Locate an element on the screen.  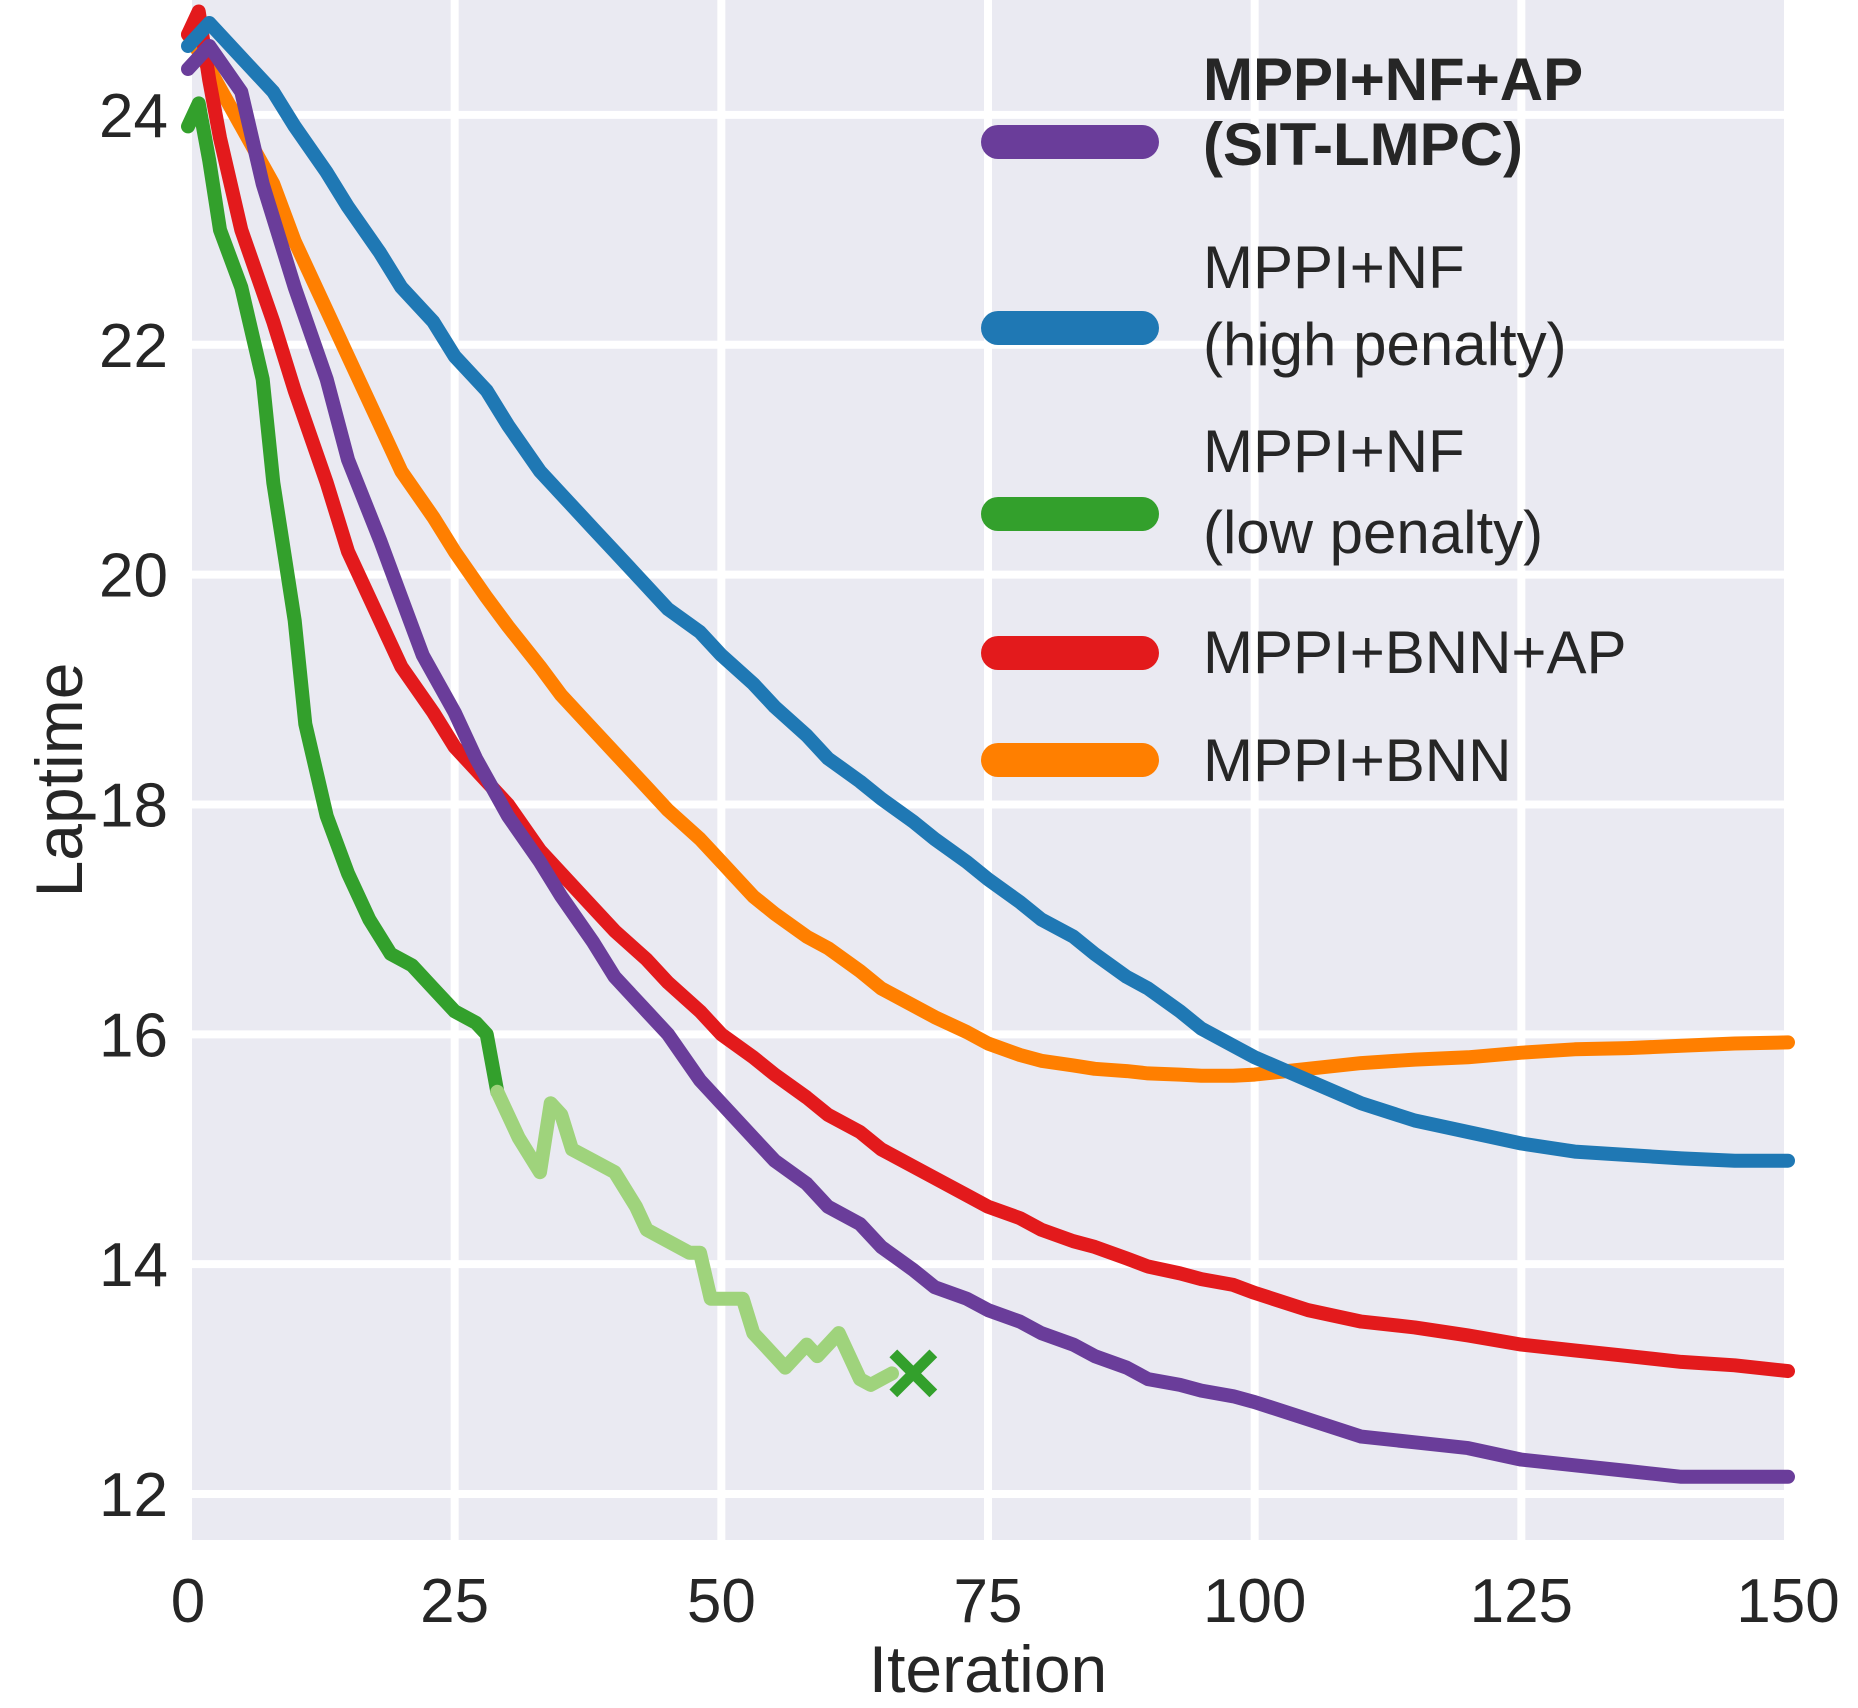
legend-label: (low penalty) is located at coordinates (1373, 532).